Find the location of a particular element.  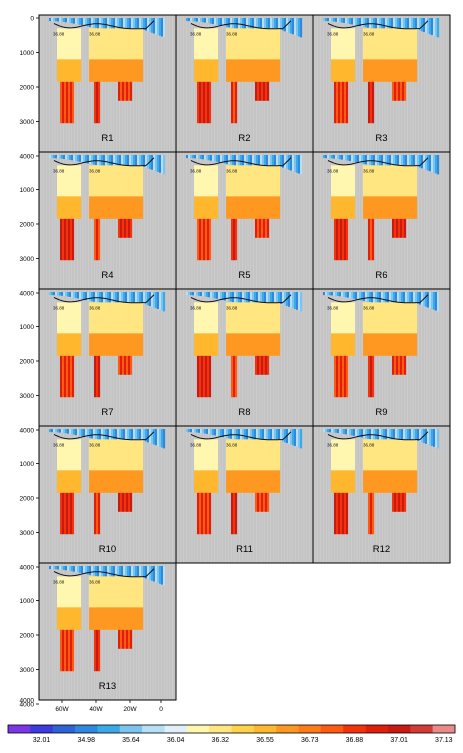

contour-line is located at coordinates (241, 436).